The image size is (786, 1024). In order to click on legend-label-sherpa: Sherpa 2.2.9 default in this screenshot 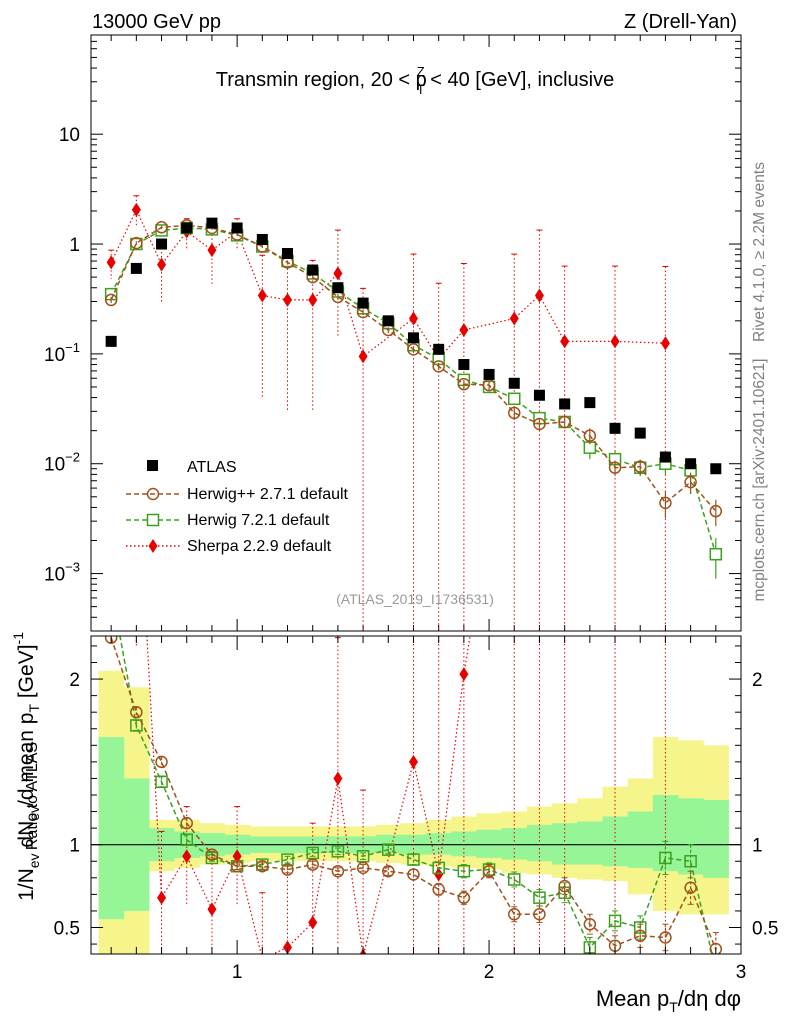, I will do `click(259, 546)`.